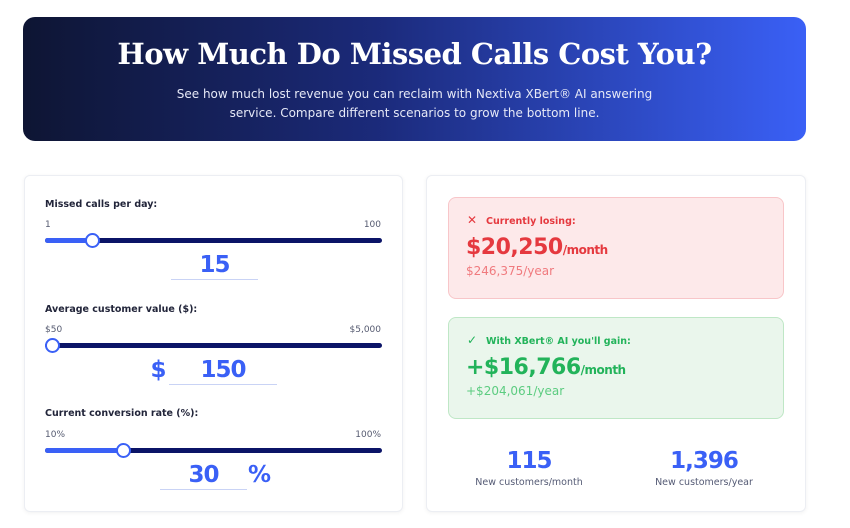  I want to click on customer-value-input: 150, so click(223, 370).